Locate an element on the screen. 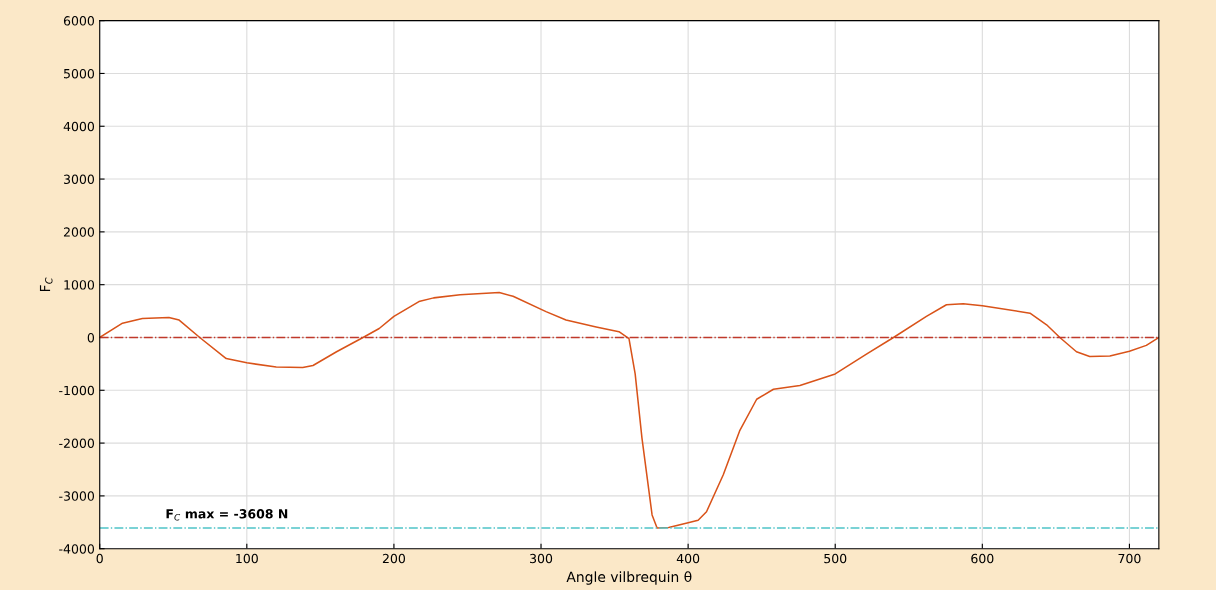 The image size is (1216, 590). x-tick-label: 400 is located at coordinates (688, 558).